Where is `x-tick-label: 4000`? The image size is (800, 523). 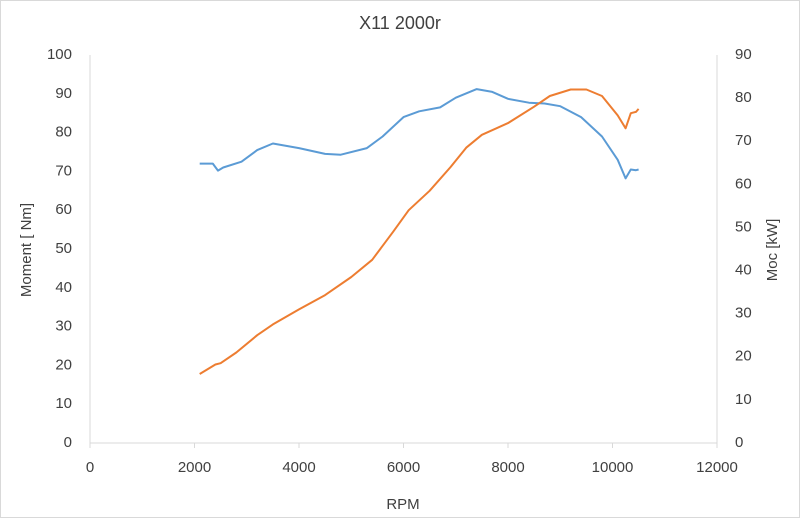
x-tick-label: 4000 is located at coordinates (298, 467).